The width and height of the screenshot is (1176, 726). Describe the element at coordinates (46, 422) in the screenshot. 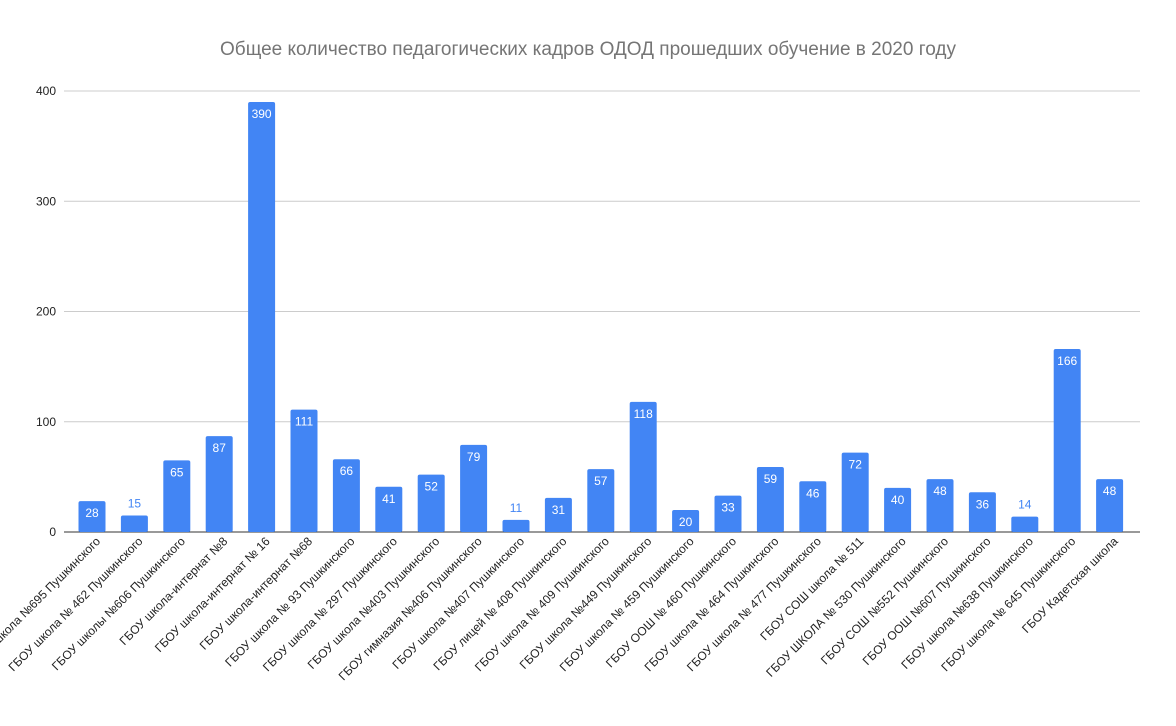

I see `y-tick-label: 100` at that location.